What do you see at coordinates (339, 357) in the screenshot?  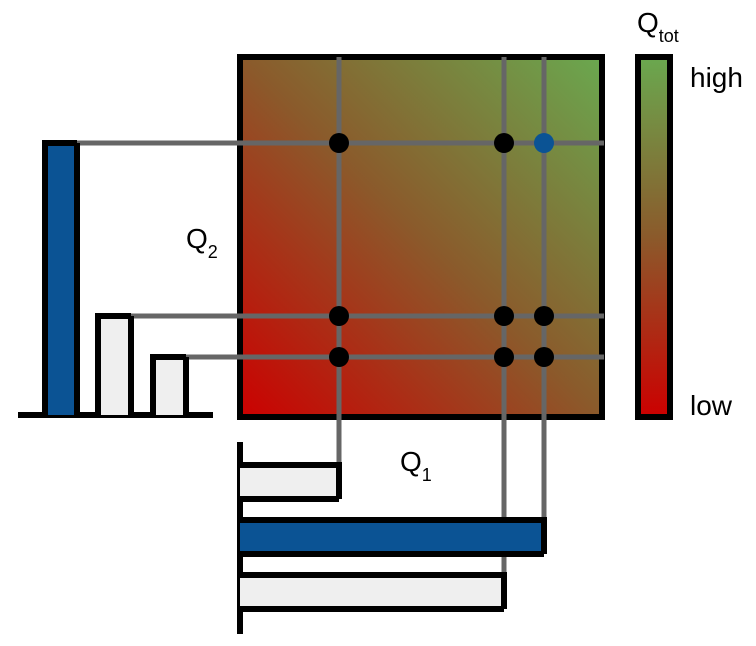 I see `grid-point-r3-c1` at bounding box center [339, 357].